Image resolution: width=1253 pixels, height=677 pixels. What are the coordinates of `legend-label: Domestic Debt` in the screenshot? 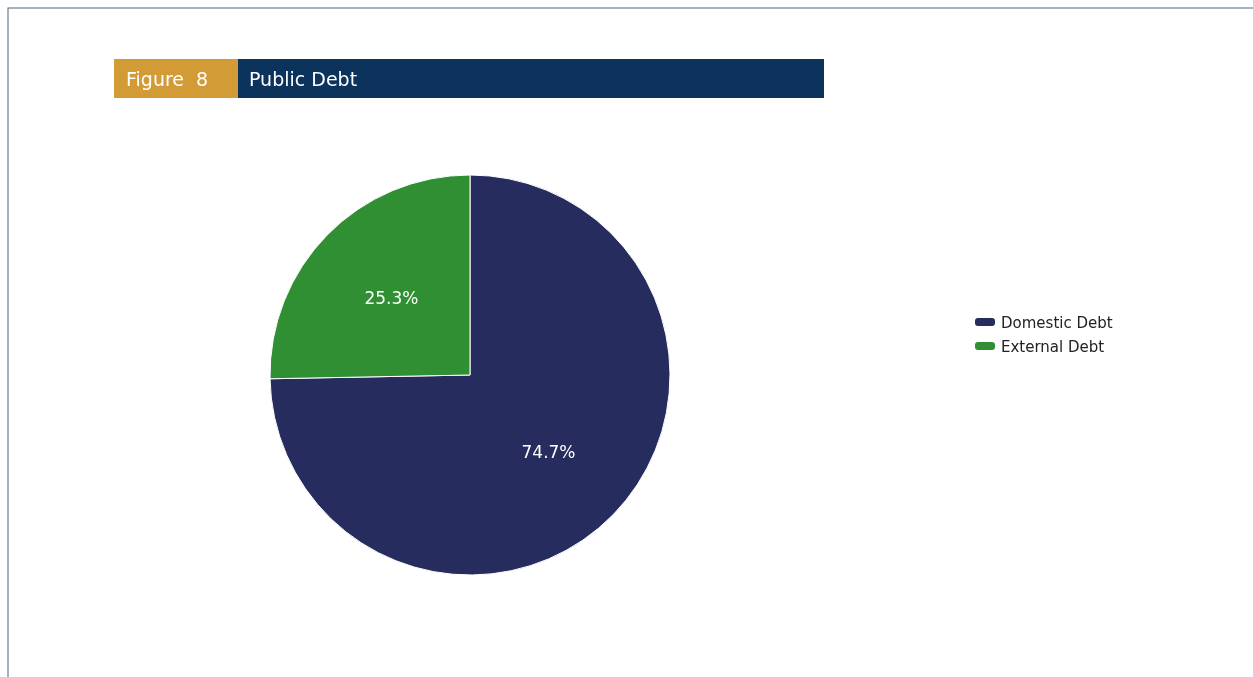 It's located at (1057, 323).